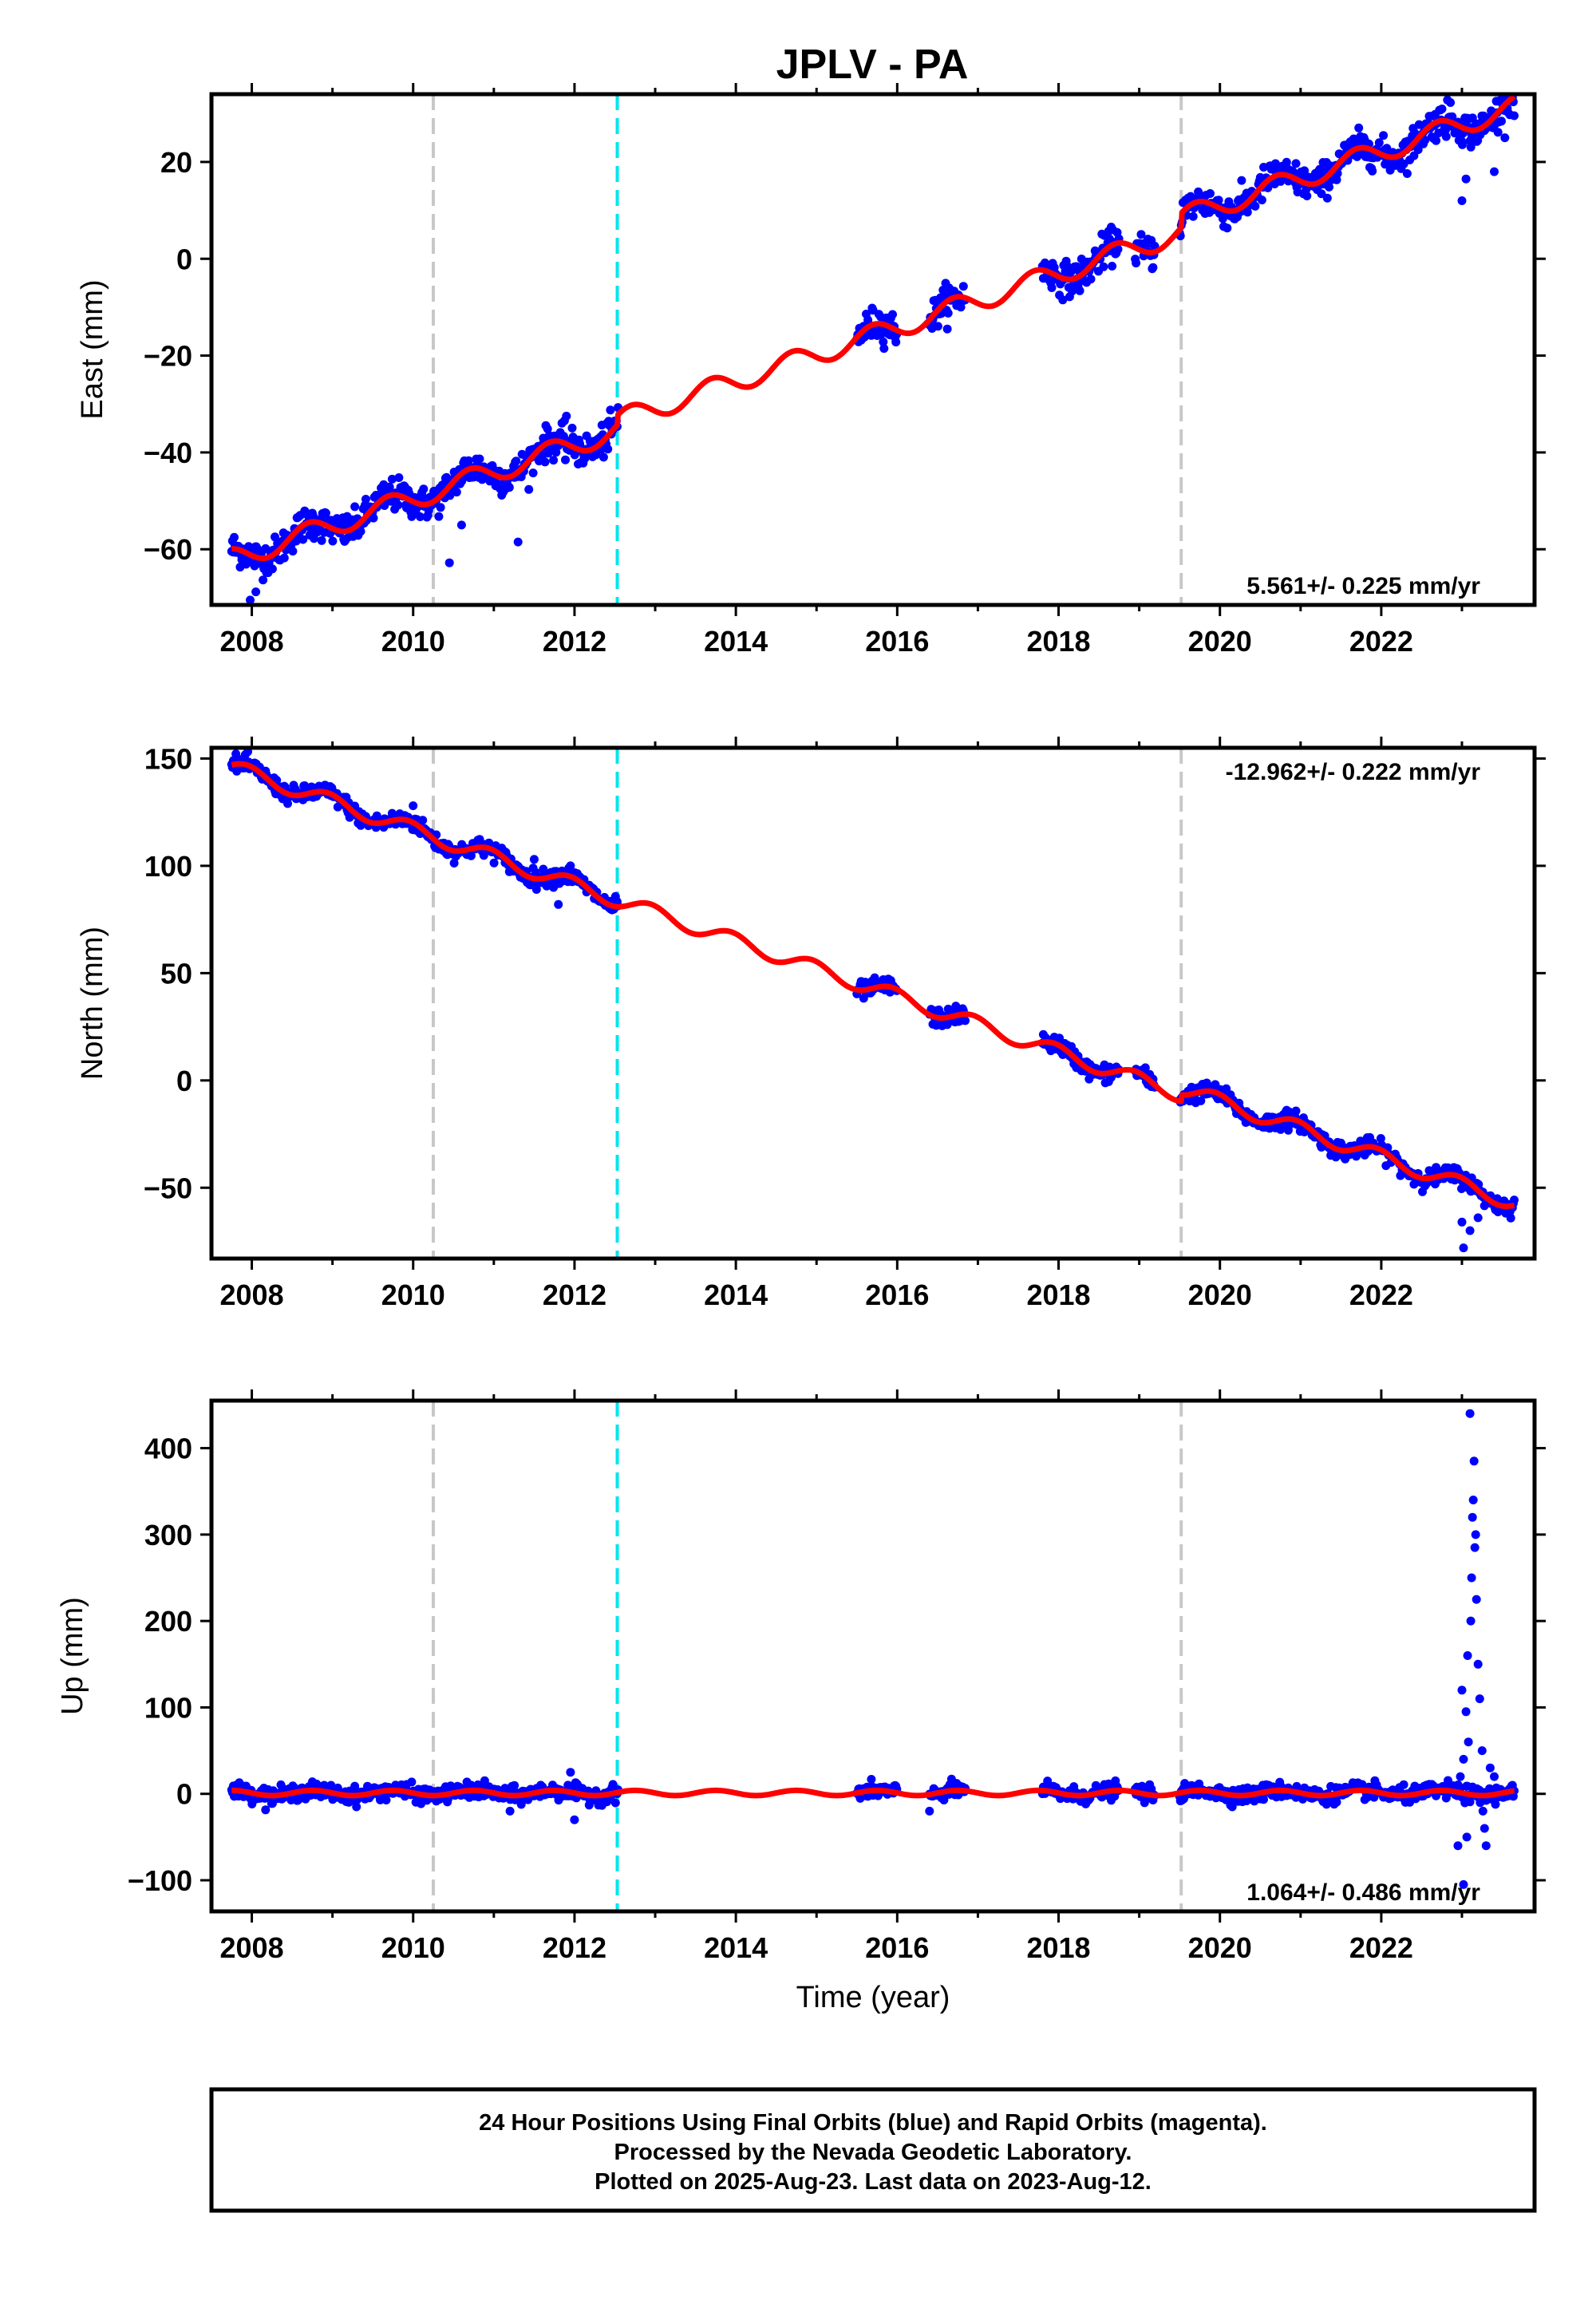 The width and height of the screenshot is (1596, 2316). What do you see at coordinates (413, 1295) in the screenshot?
I see `north-xtick-label-2010: 2010` at bounding box center [413, 1295].